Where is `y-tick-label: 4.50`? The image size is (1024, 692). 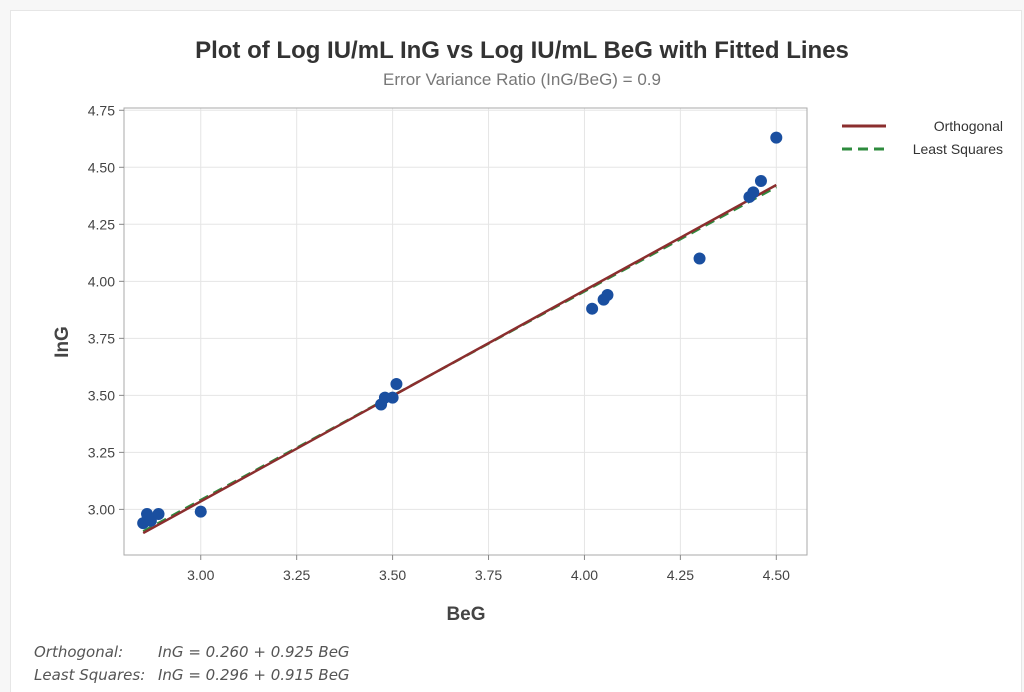 y-tick-label: 4.50 is located at coordinates (101, 167).